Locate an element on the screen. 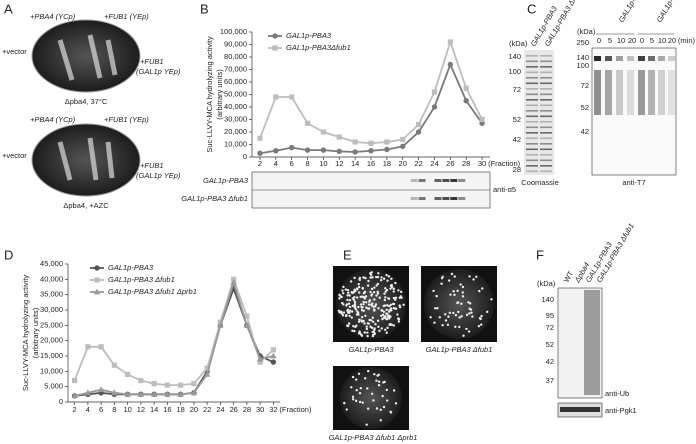 The height and width of the screenshot is (444, 696). row-label: GAL1p-PBA3 is located at coordinates (226, 180).